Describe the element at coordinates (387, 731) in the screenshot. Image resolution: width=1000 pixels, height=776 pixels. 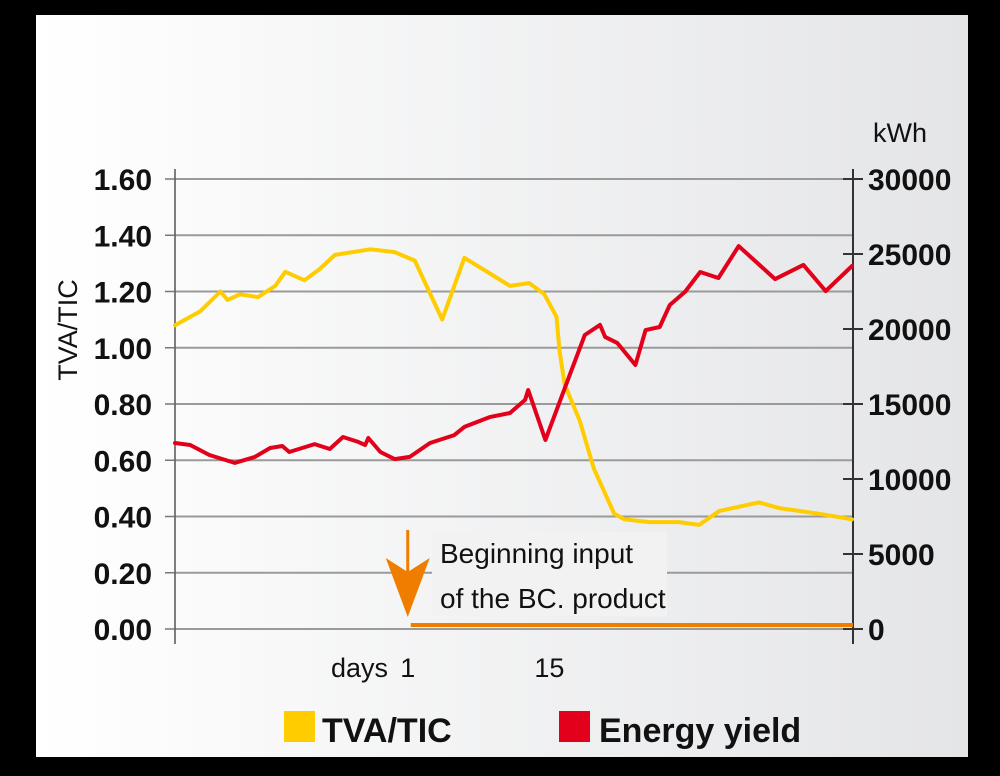
I see `legend-label-tva-tic: TVA/TIC` at that location.